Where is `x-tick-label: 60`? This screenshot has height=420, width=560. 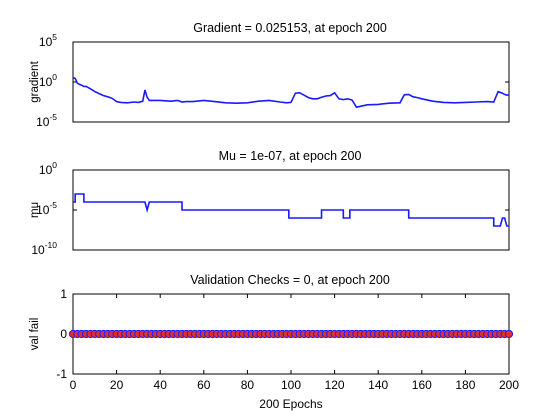
x-tick-label: 60 is located at coordinates (204, 385).